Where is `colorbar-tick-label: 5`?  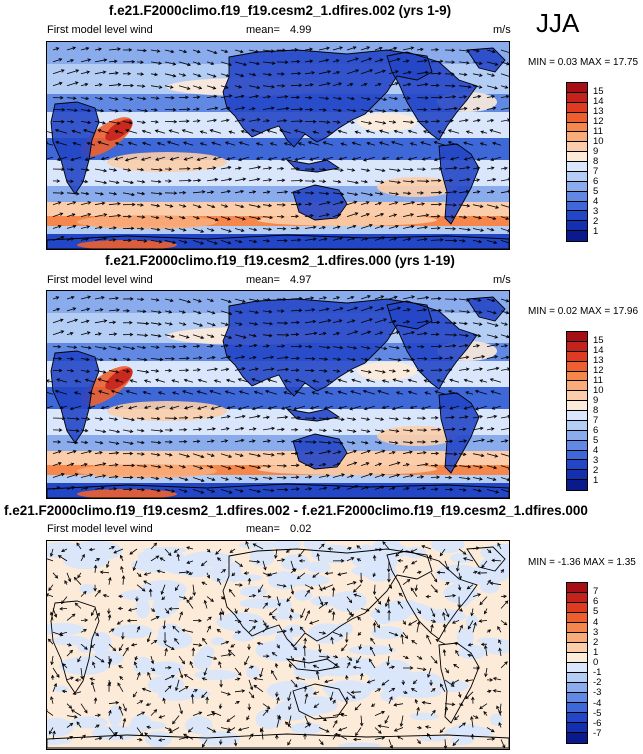 colorbar-tick-label: 5 is located at coordinates (596, 440).